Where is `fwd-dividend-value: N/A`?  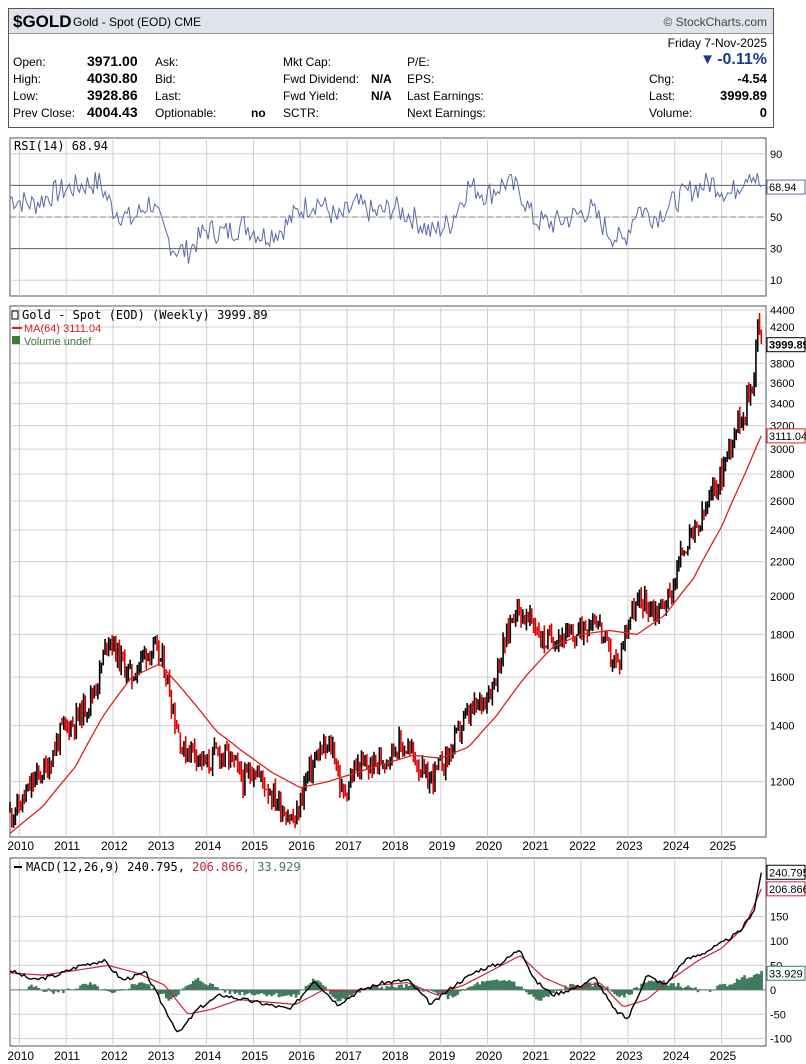 fwd-dividend-value: N/A is located at coordinates (381, 79).